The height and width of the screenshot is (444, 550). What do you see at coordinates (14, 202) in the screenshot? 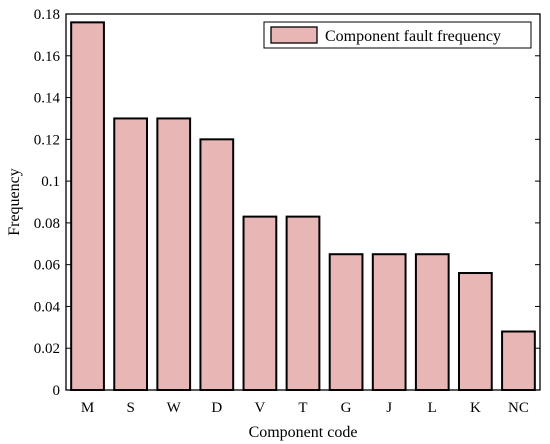
I see `y-axis-label: Frequency` at bounding box center [14, 202].